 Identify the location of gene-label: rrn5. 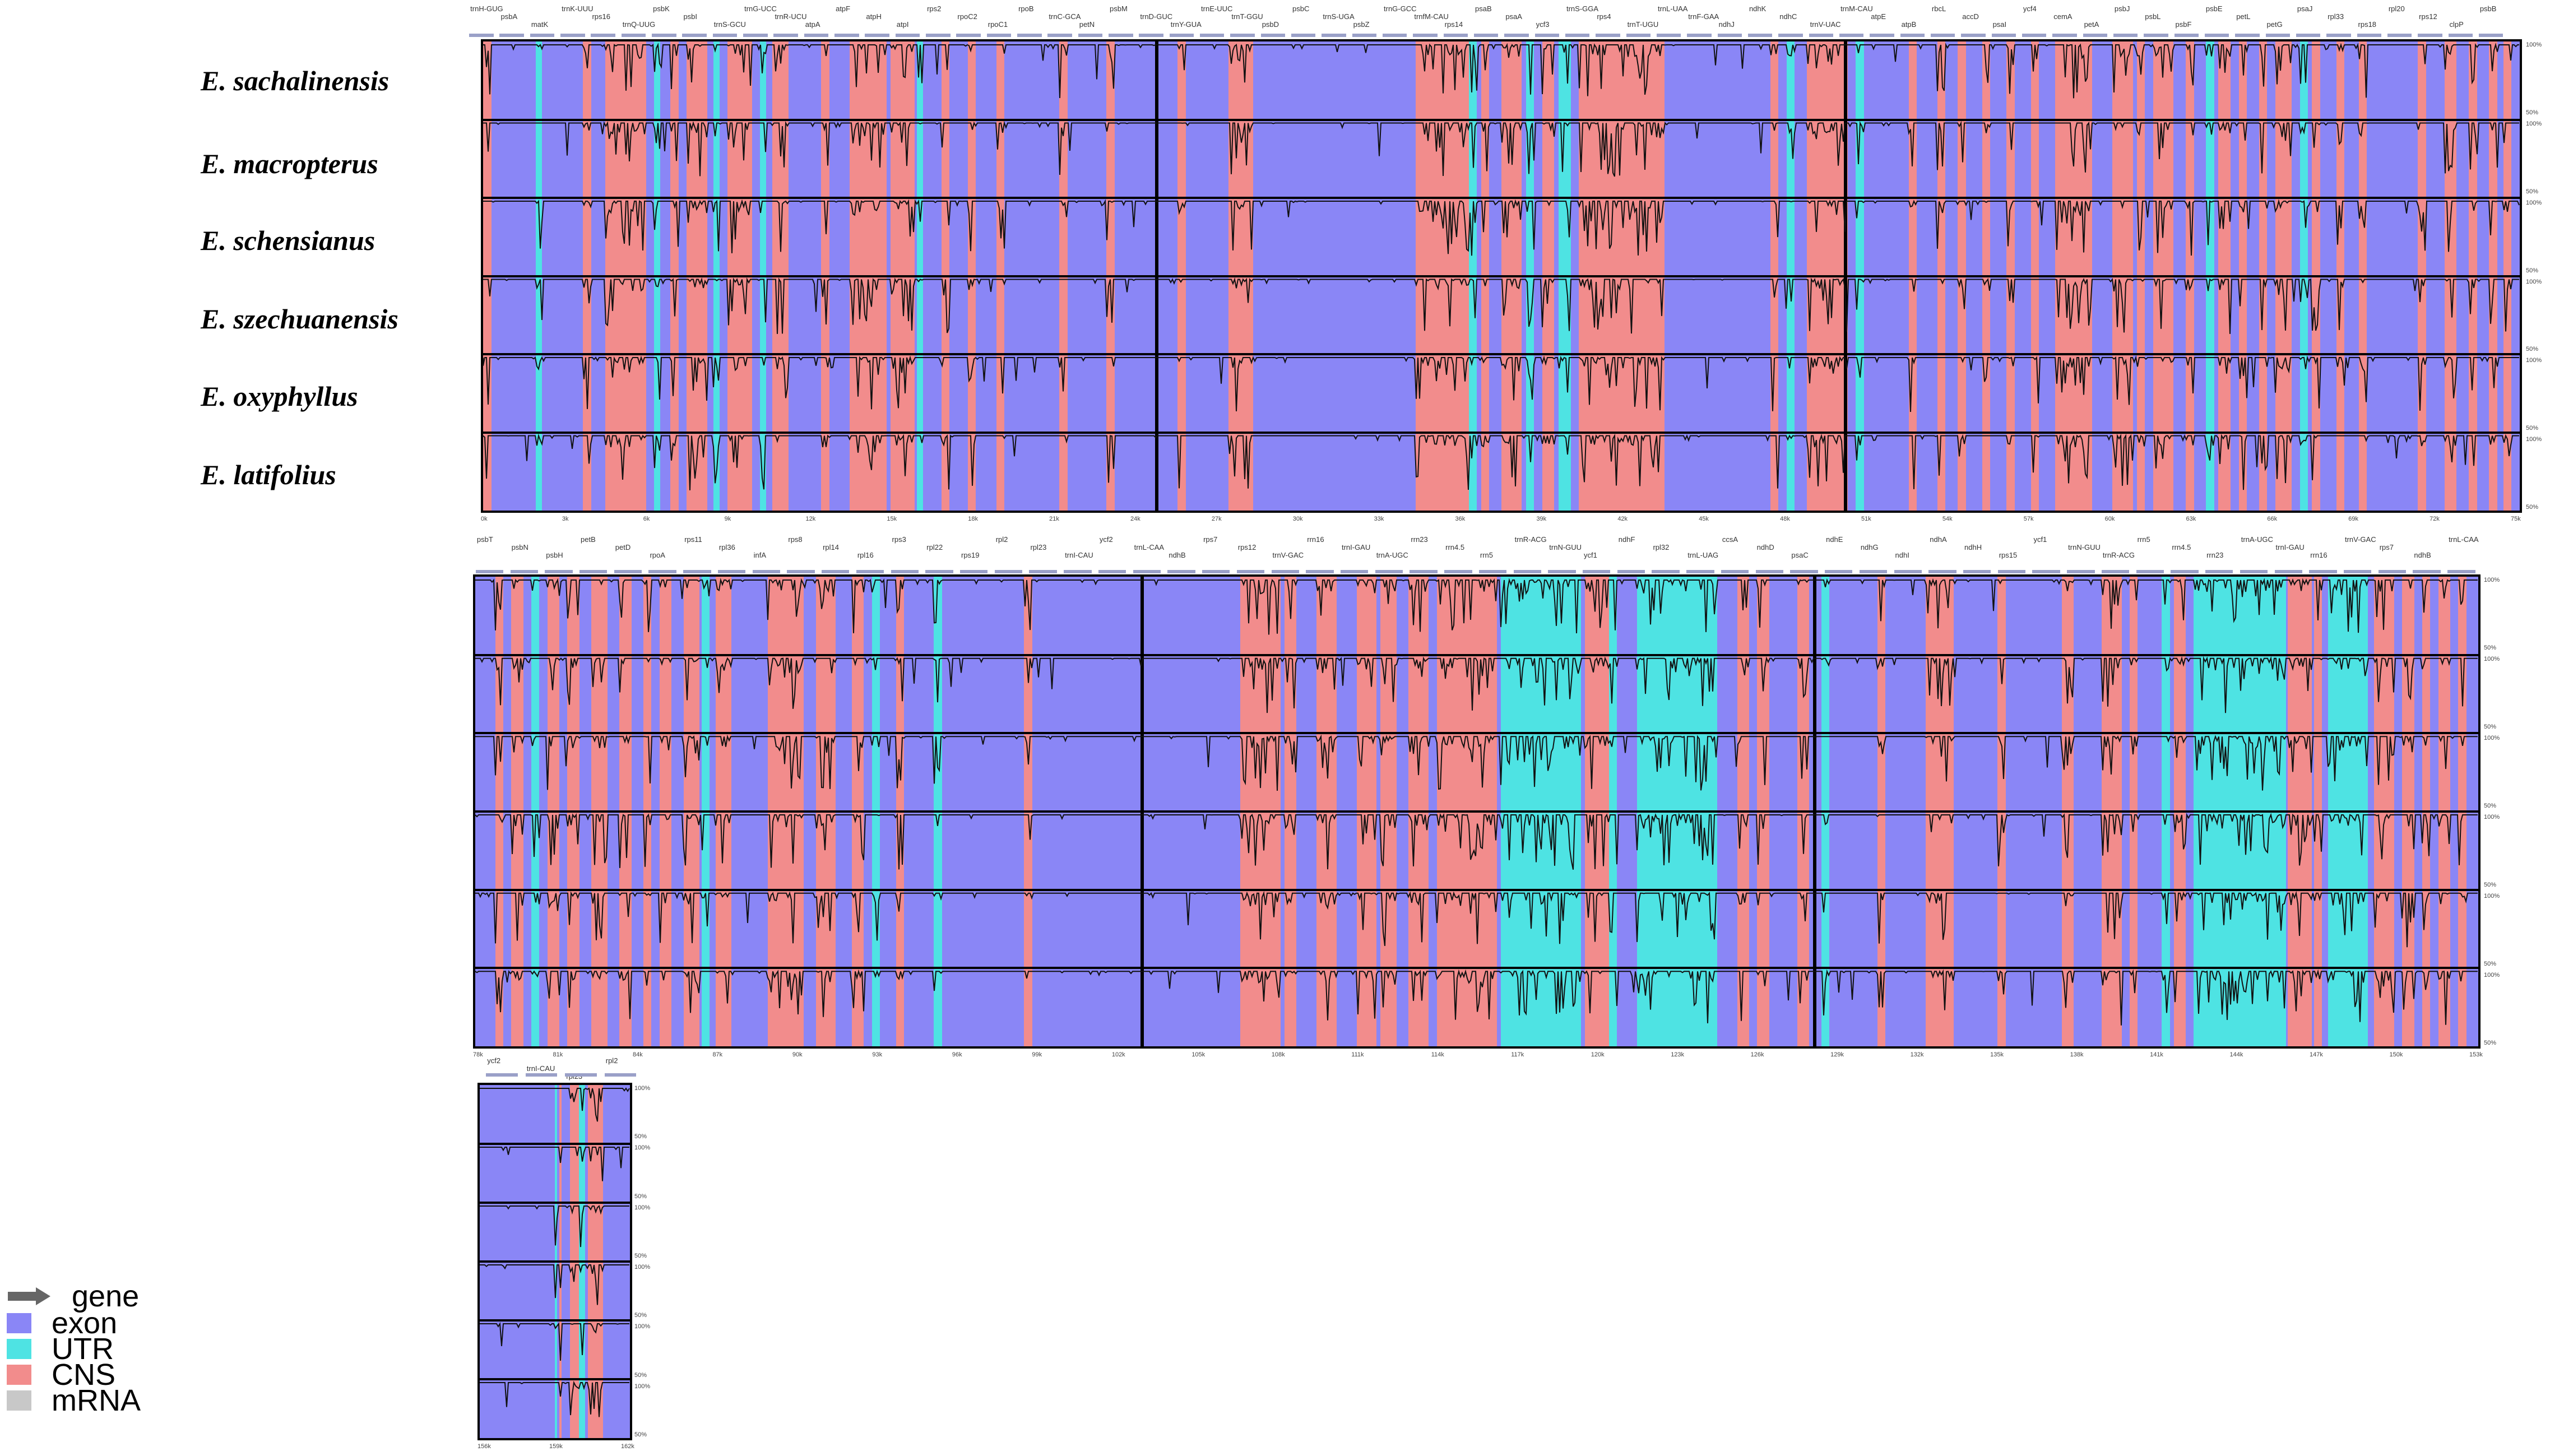
(2143, 539).